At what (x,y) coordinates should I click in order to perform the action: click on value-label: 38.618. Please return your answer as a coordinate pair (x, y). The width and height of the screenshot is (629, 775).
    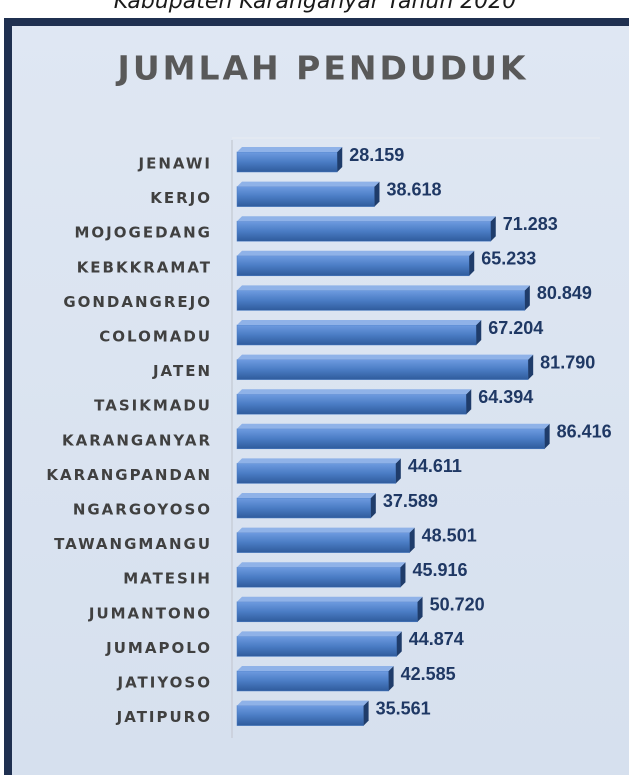
    Looking at the image, I should click on (413, 189).